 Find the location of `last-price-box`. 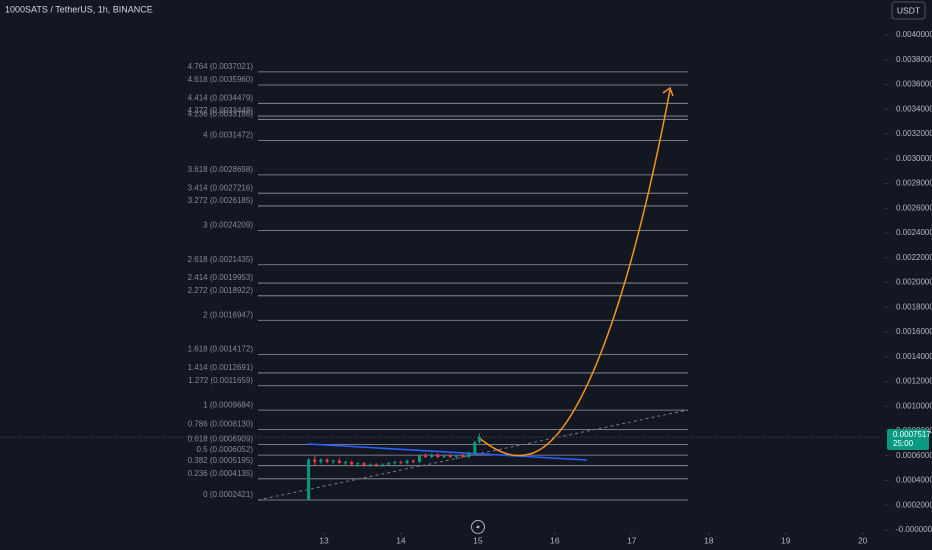

last-price-box is located at coordinates (908, 439).